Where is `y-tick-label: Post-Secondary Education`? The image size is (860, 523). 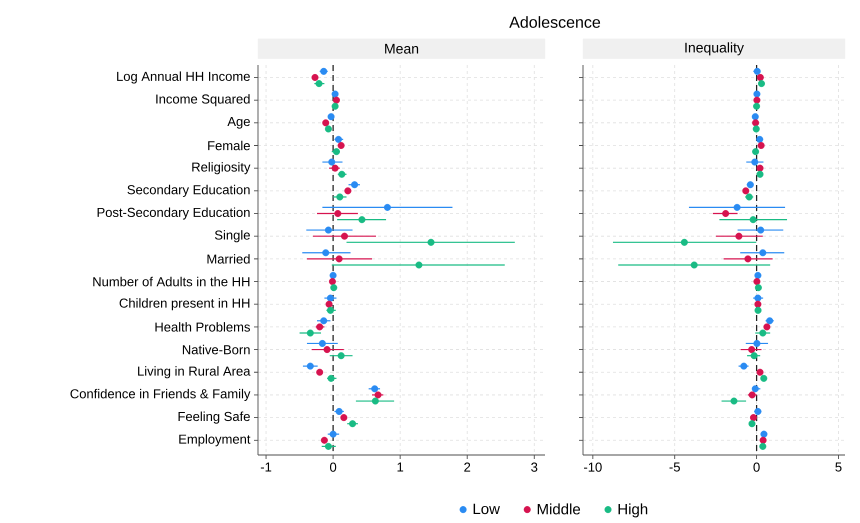
y-tick-label: Post-Secondary Education is located at coordinates (174, 213).